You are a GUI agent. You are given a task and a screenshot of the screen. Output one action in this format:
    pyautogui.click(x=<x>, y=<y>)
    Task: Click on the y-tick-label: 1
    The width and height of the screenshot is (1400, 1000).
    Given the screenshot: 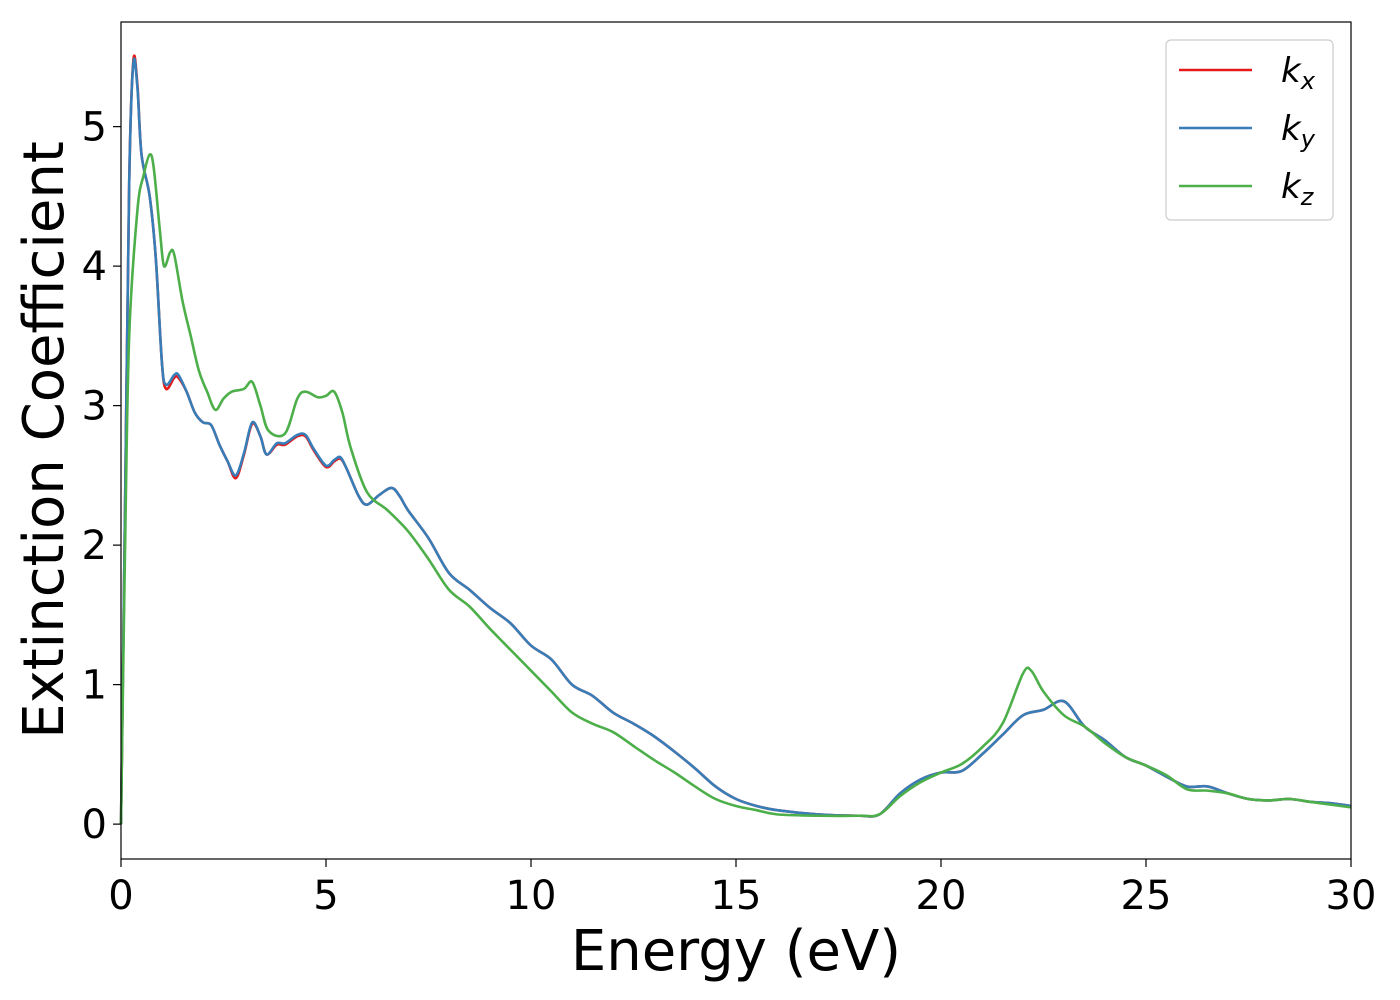 What is the action you would take?
    pyautogui.click(x=94, y=686)
    